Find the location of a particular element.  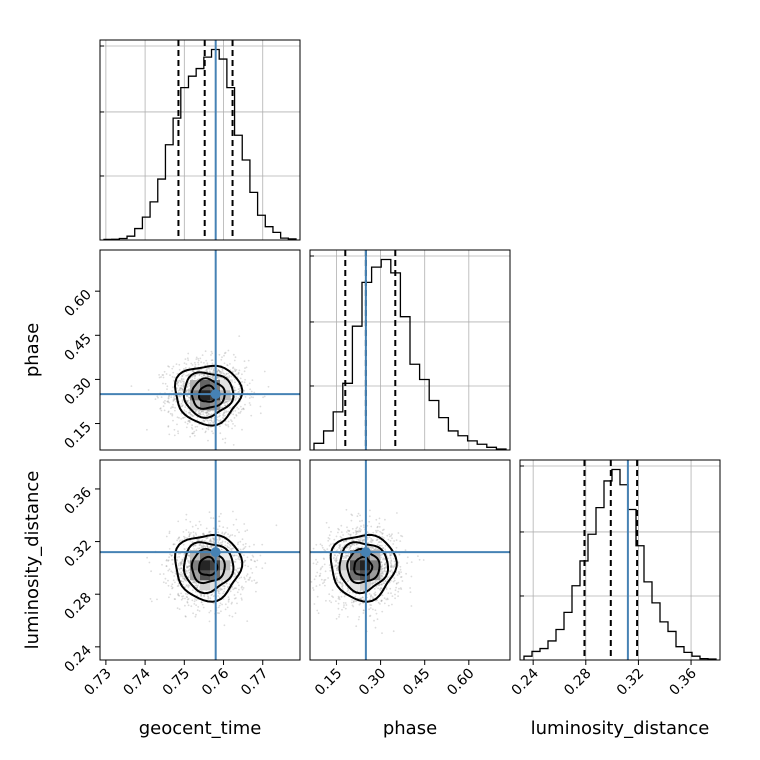

x-axis-label-phase: phase is located at coordinates (410, 728).